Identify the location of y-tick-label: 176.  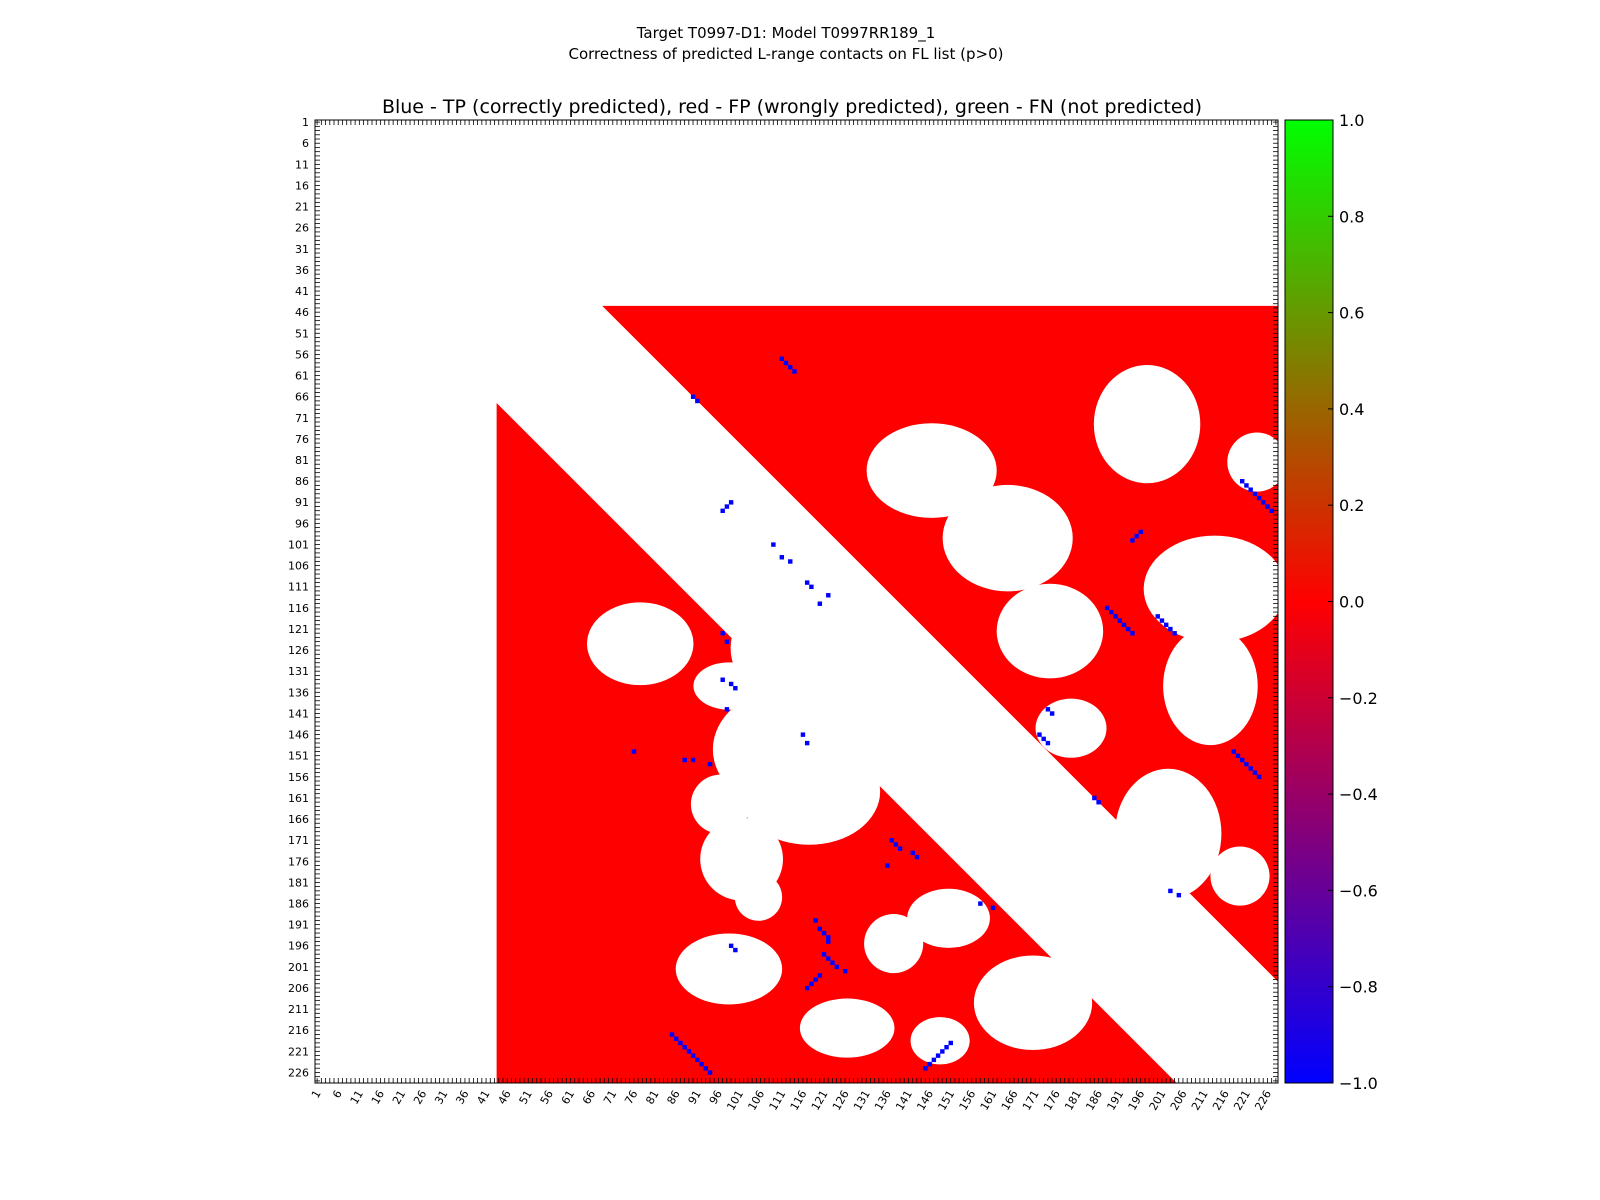
(298, 861).